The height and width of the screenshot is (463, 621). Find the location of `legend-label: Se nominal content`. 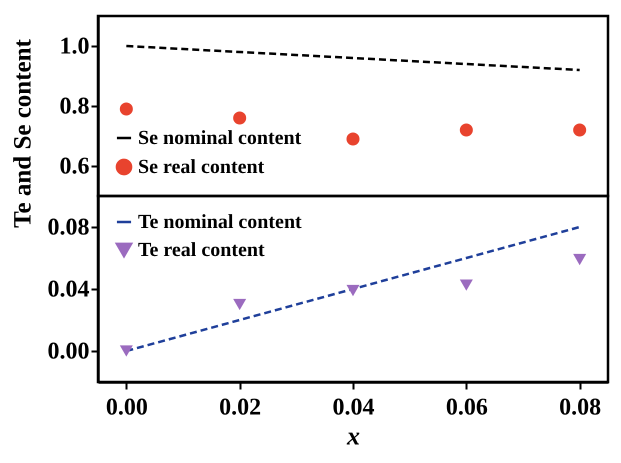

legend-label: Se nominal content is located at coordinates (220, 138).